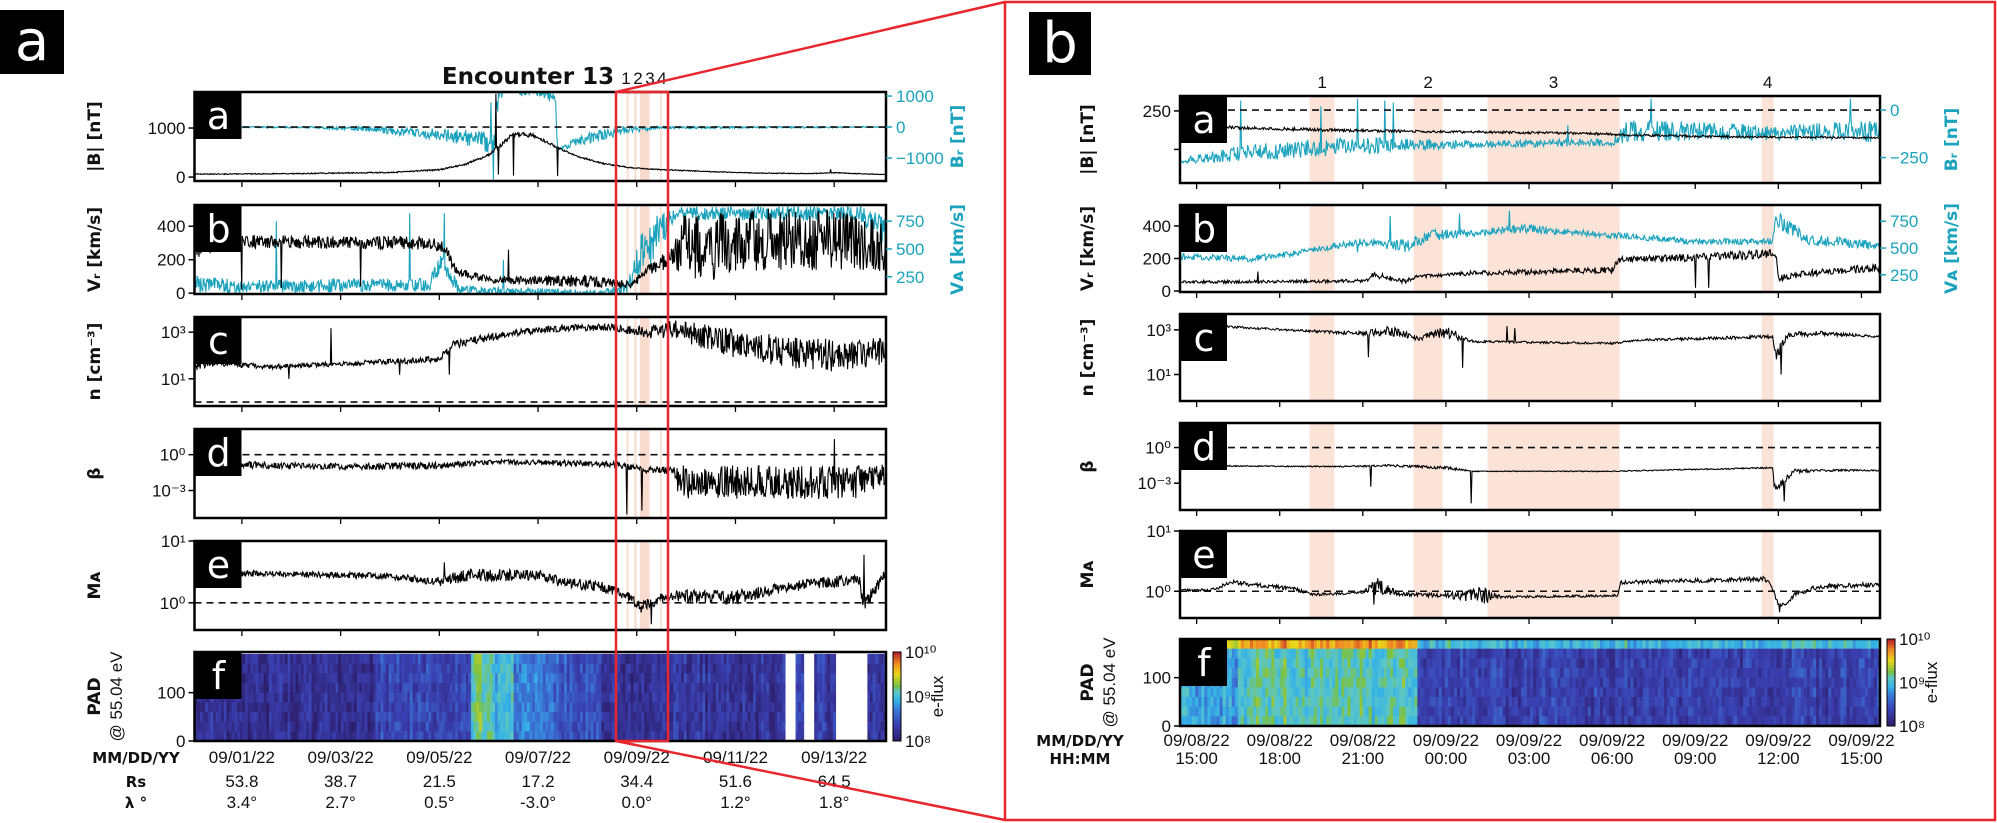  I want to click on y-axis-label: |B| [nT], so click(95, 136).